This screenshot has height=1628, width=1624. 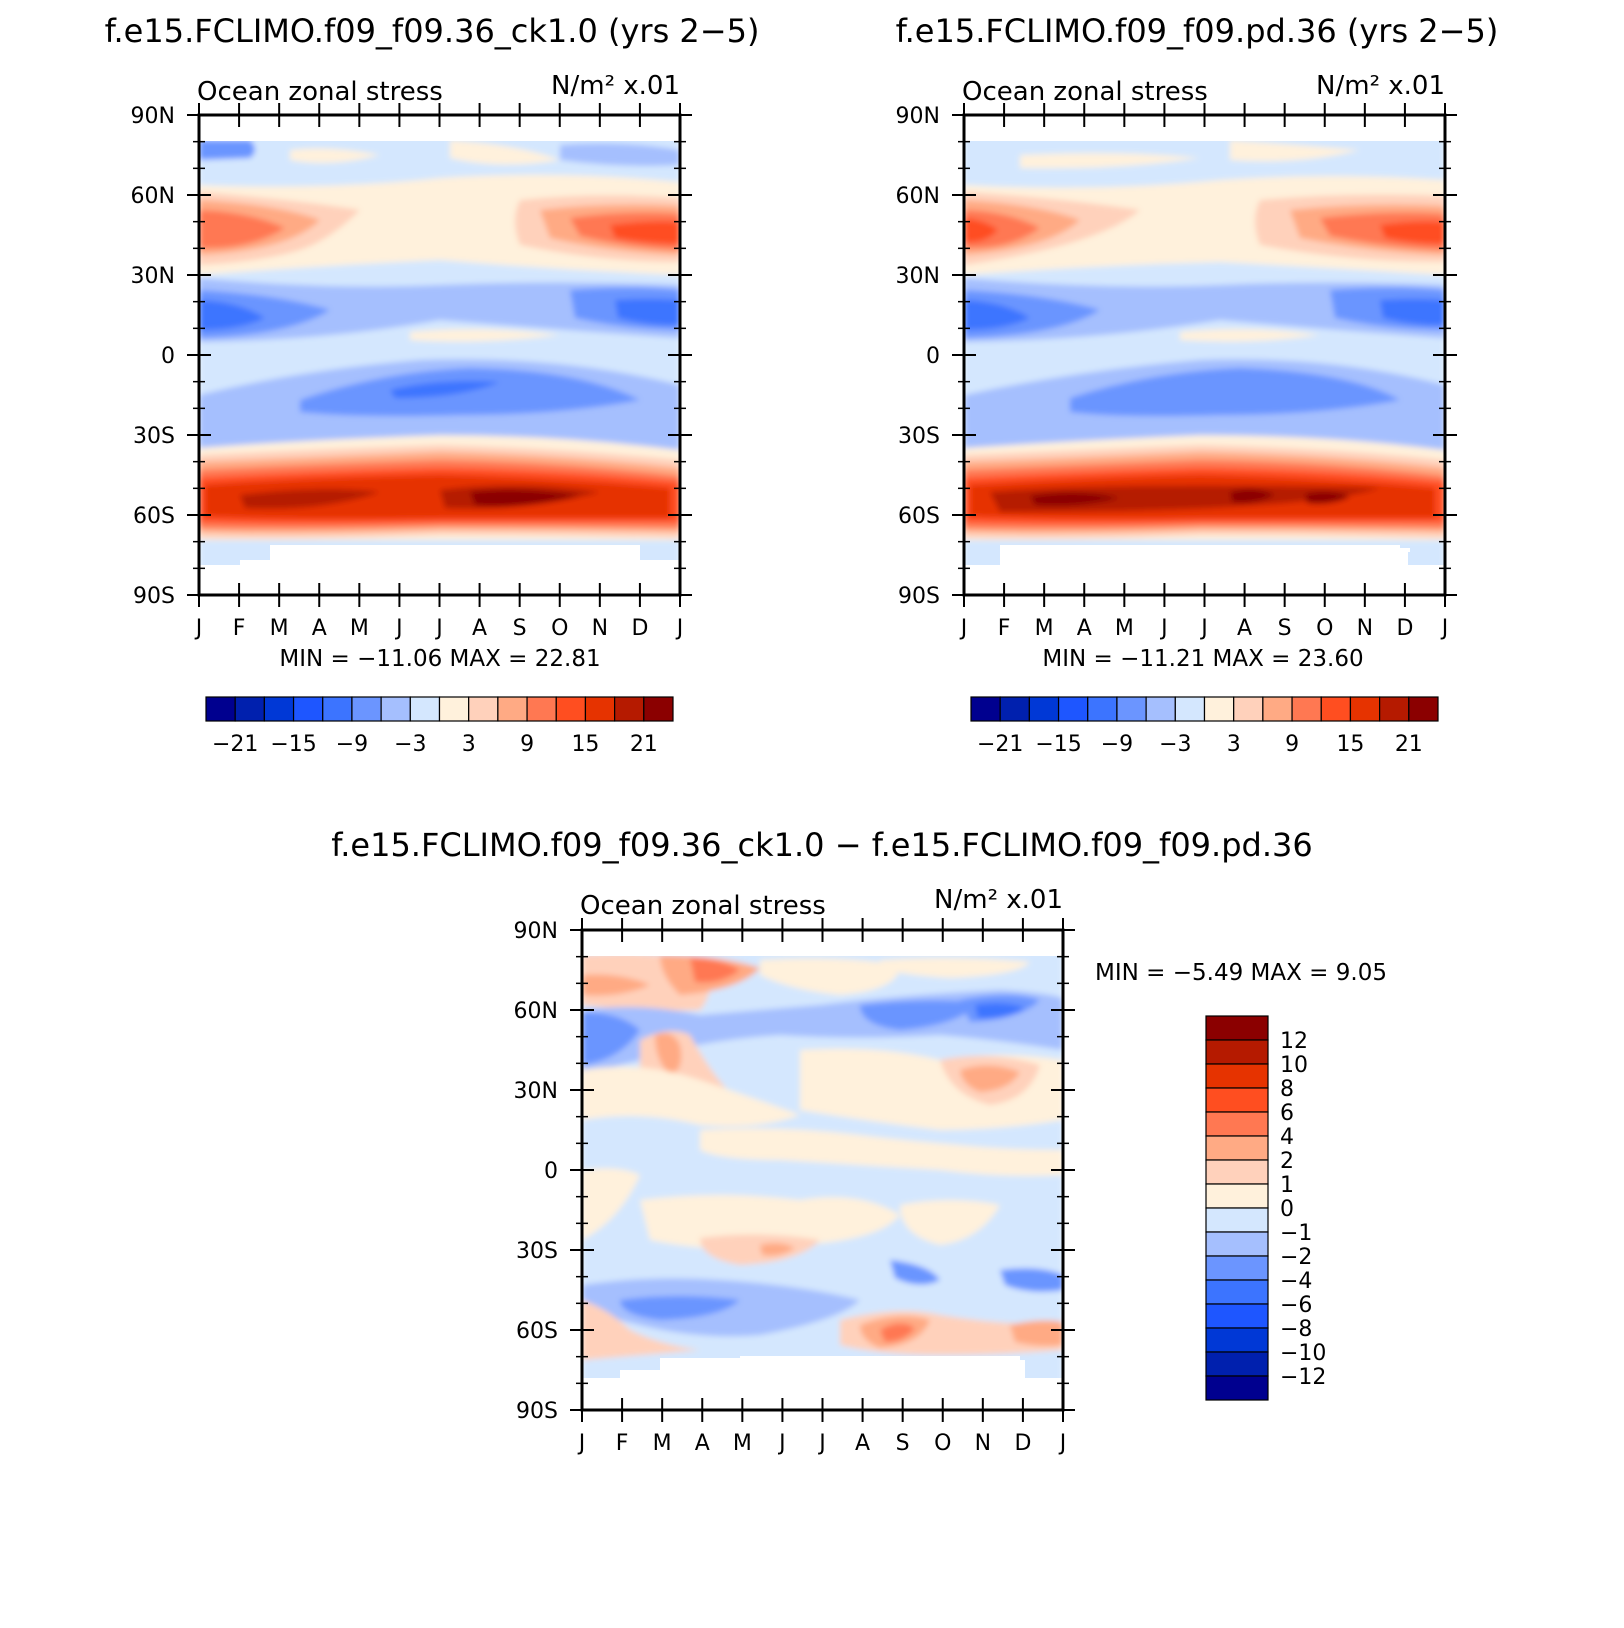 What do you see at coordinates (1296, 1257) in the screenshot?
I see `colorbar-label: −2` at bounding box center [1296, 1257].